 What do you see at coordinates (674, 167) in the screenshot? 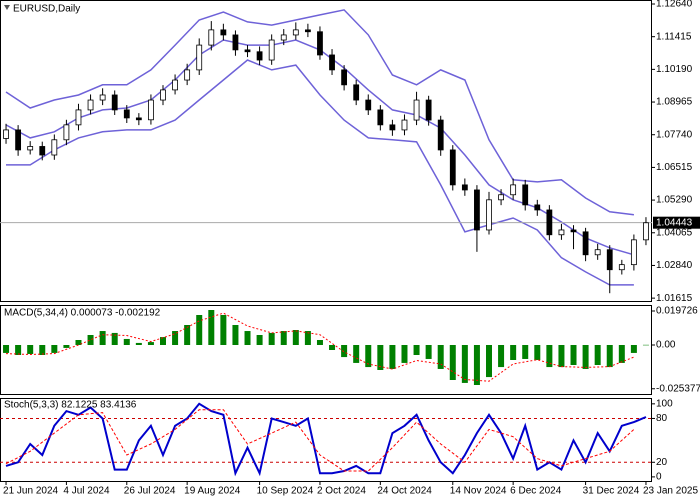
I see `y-tick-label: 1.06515` at bounding box center [674, 167].